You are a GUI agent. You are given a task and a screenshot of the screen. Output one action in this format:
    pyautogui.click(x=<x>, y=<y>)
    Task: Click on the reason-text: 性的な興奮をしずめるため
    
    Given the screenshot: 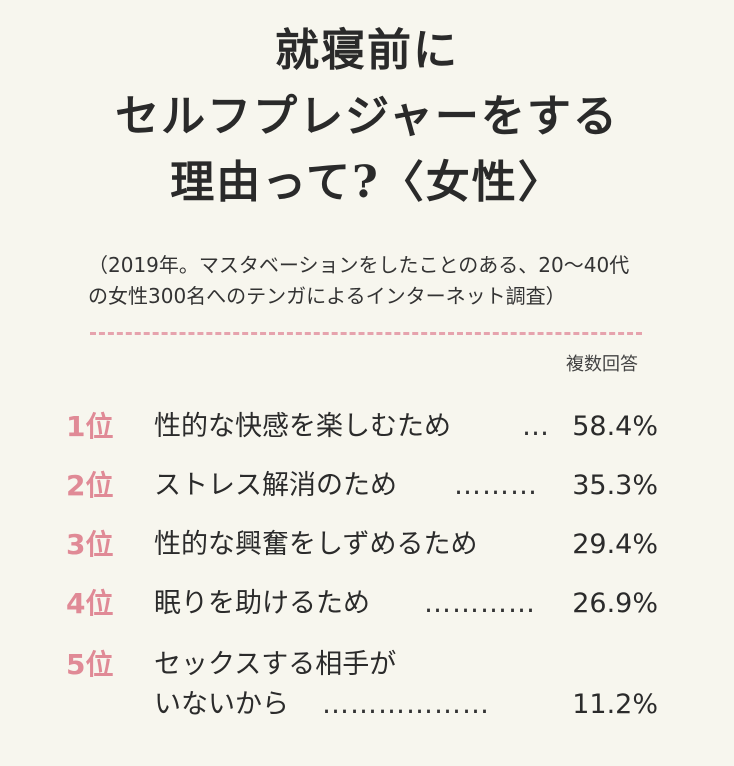 What is the action you would take?
    pyautogui.click(x=316, y=544)
    